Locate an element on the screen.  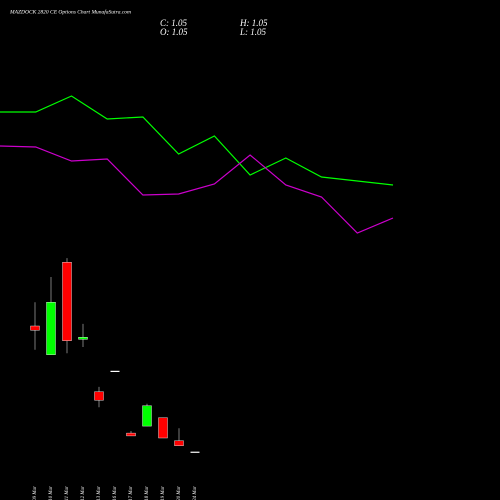
open-label: O: 1.05 is located at coordinates (174, 32).